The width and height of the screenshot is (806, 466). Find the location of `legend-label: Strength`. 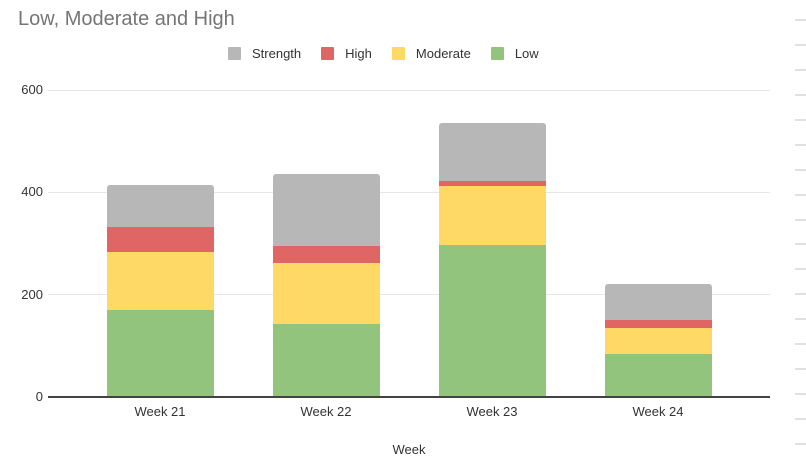

legend-label: Strength is located at coordinates (277, 53).